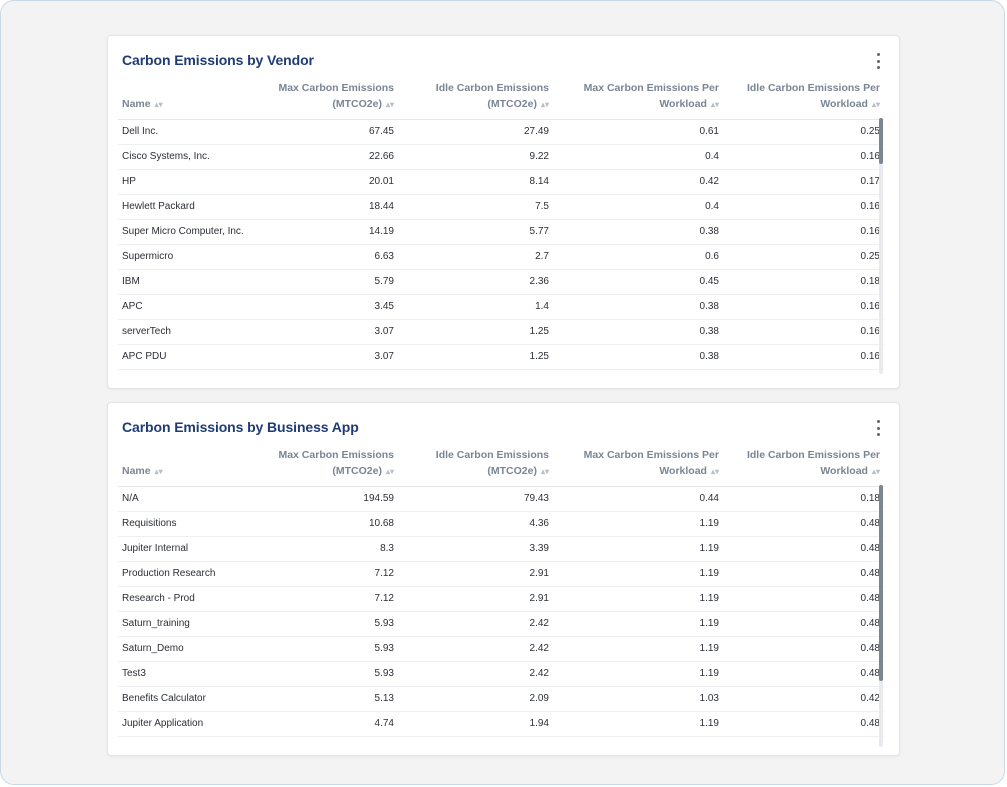  Describe the element at coordinates (475, 332) in the screenshot. I see `cell-idle-emissions: 1.25` at that location.